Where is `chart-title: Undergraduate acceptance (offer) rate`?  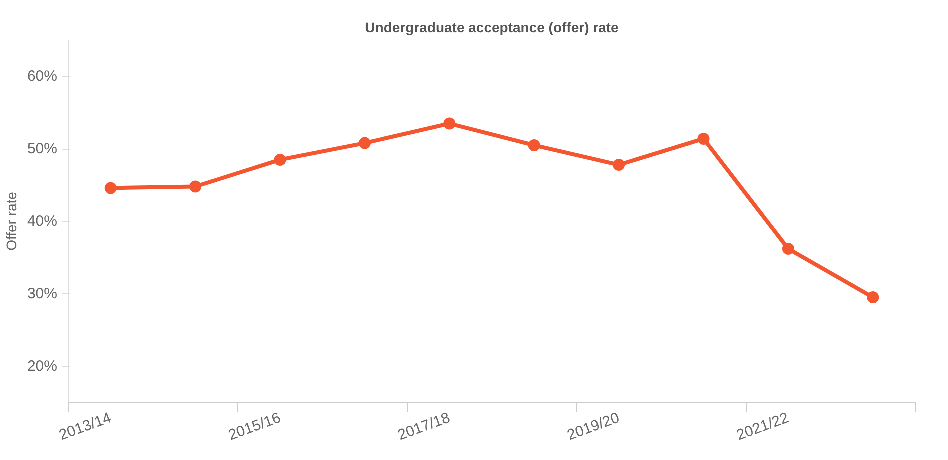
chart-title: Undergraduate acceptance (offer) rate is located at coordinates (492, 28).